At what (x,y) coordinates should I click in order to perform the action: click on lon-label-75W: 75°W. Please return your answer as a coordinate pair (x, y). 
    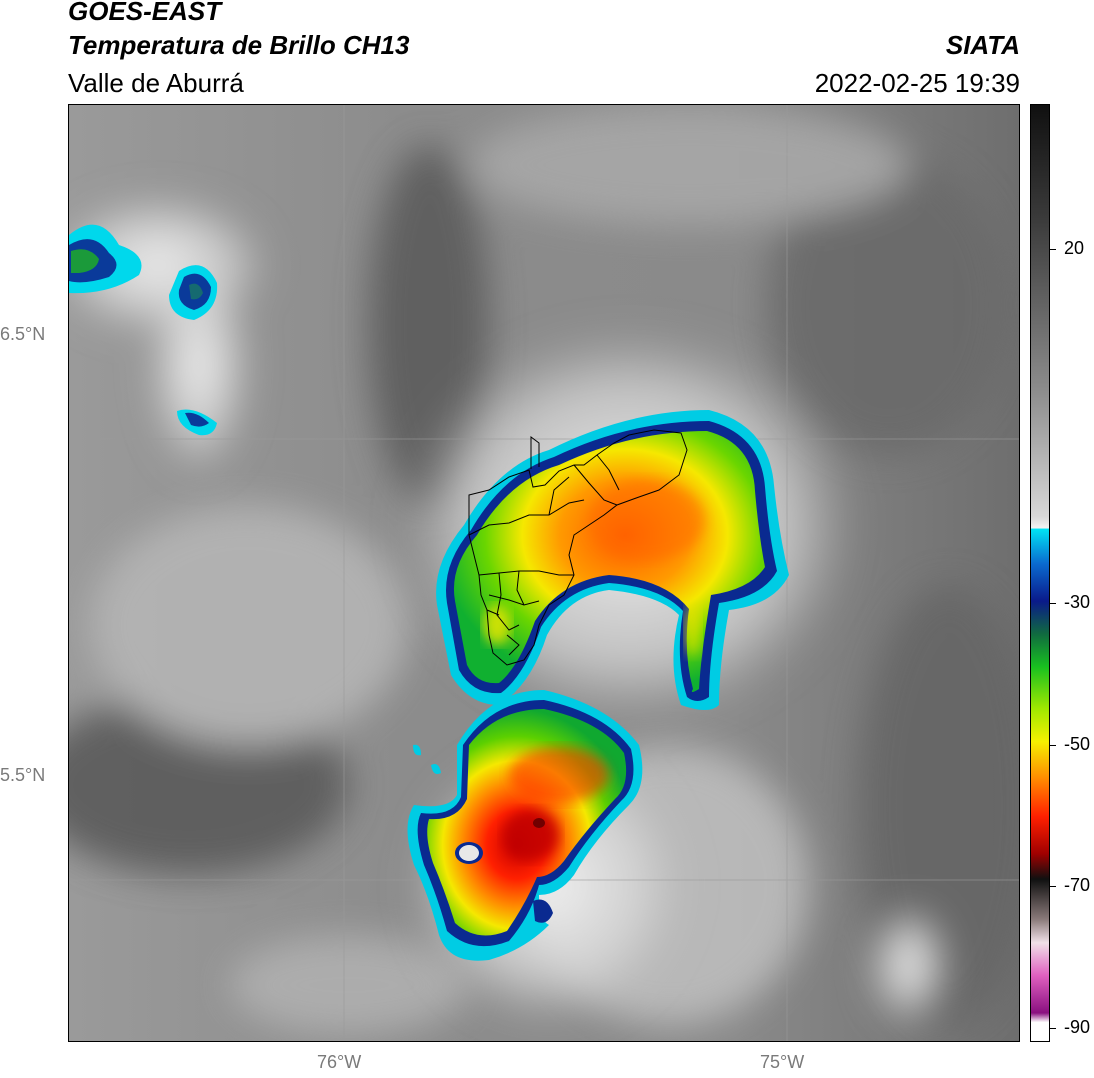
    Looking at the image, I should click on (782, 1062).